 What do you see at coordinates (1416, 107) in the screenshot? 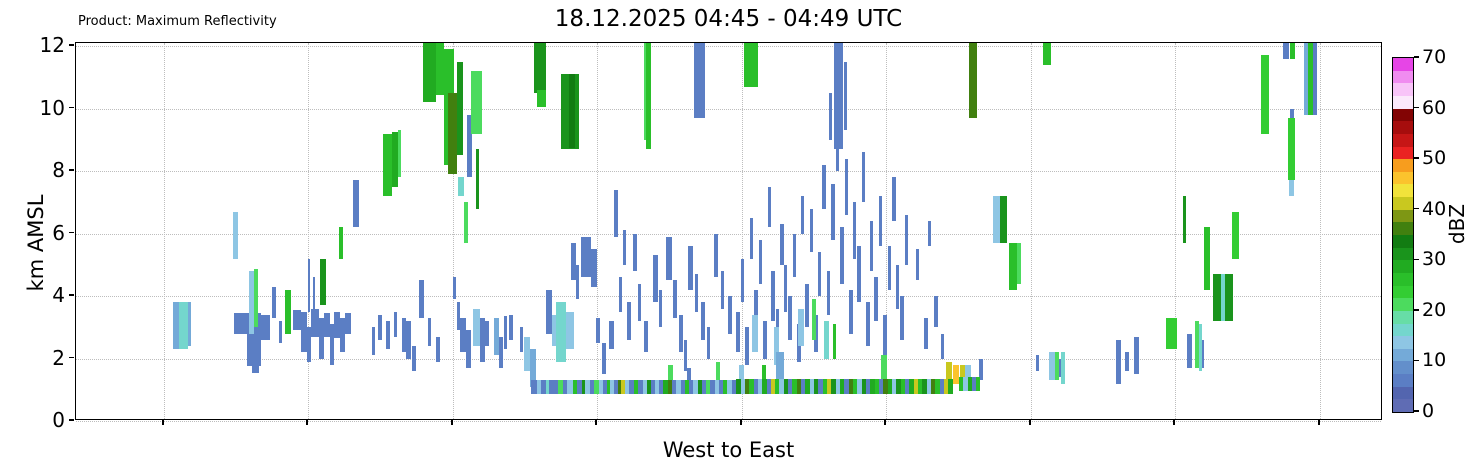
I see `colorbar-tick-mark` at bounding box center [1416, 107].